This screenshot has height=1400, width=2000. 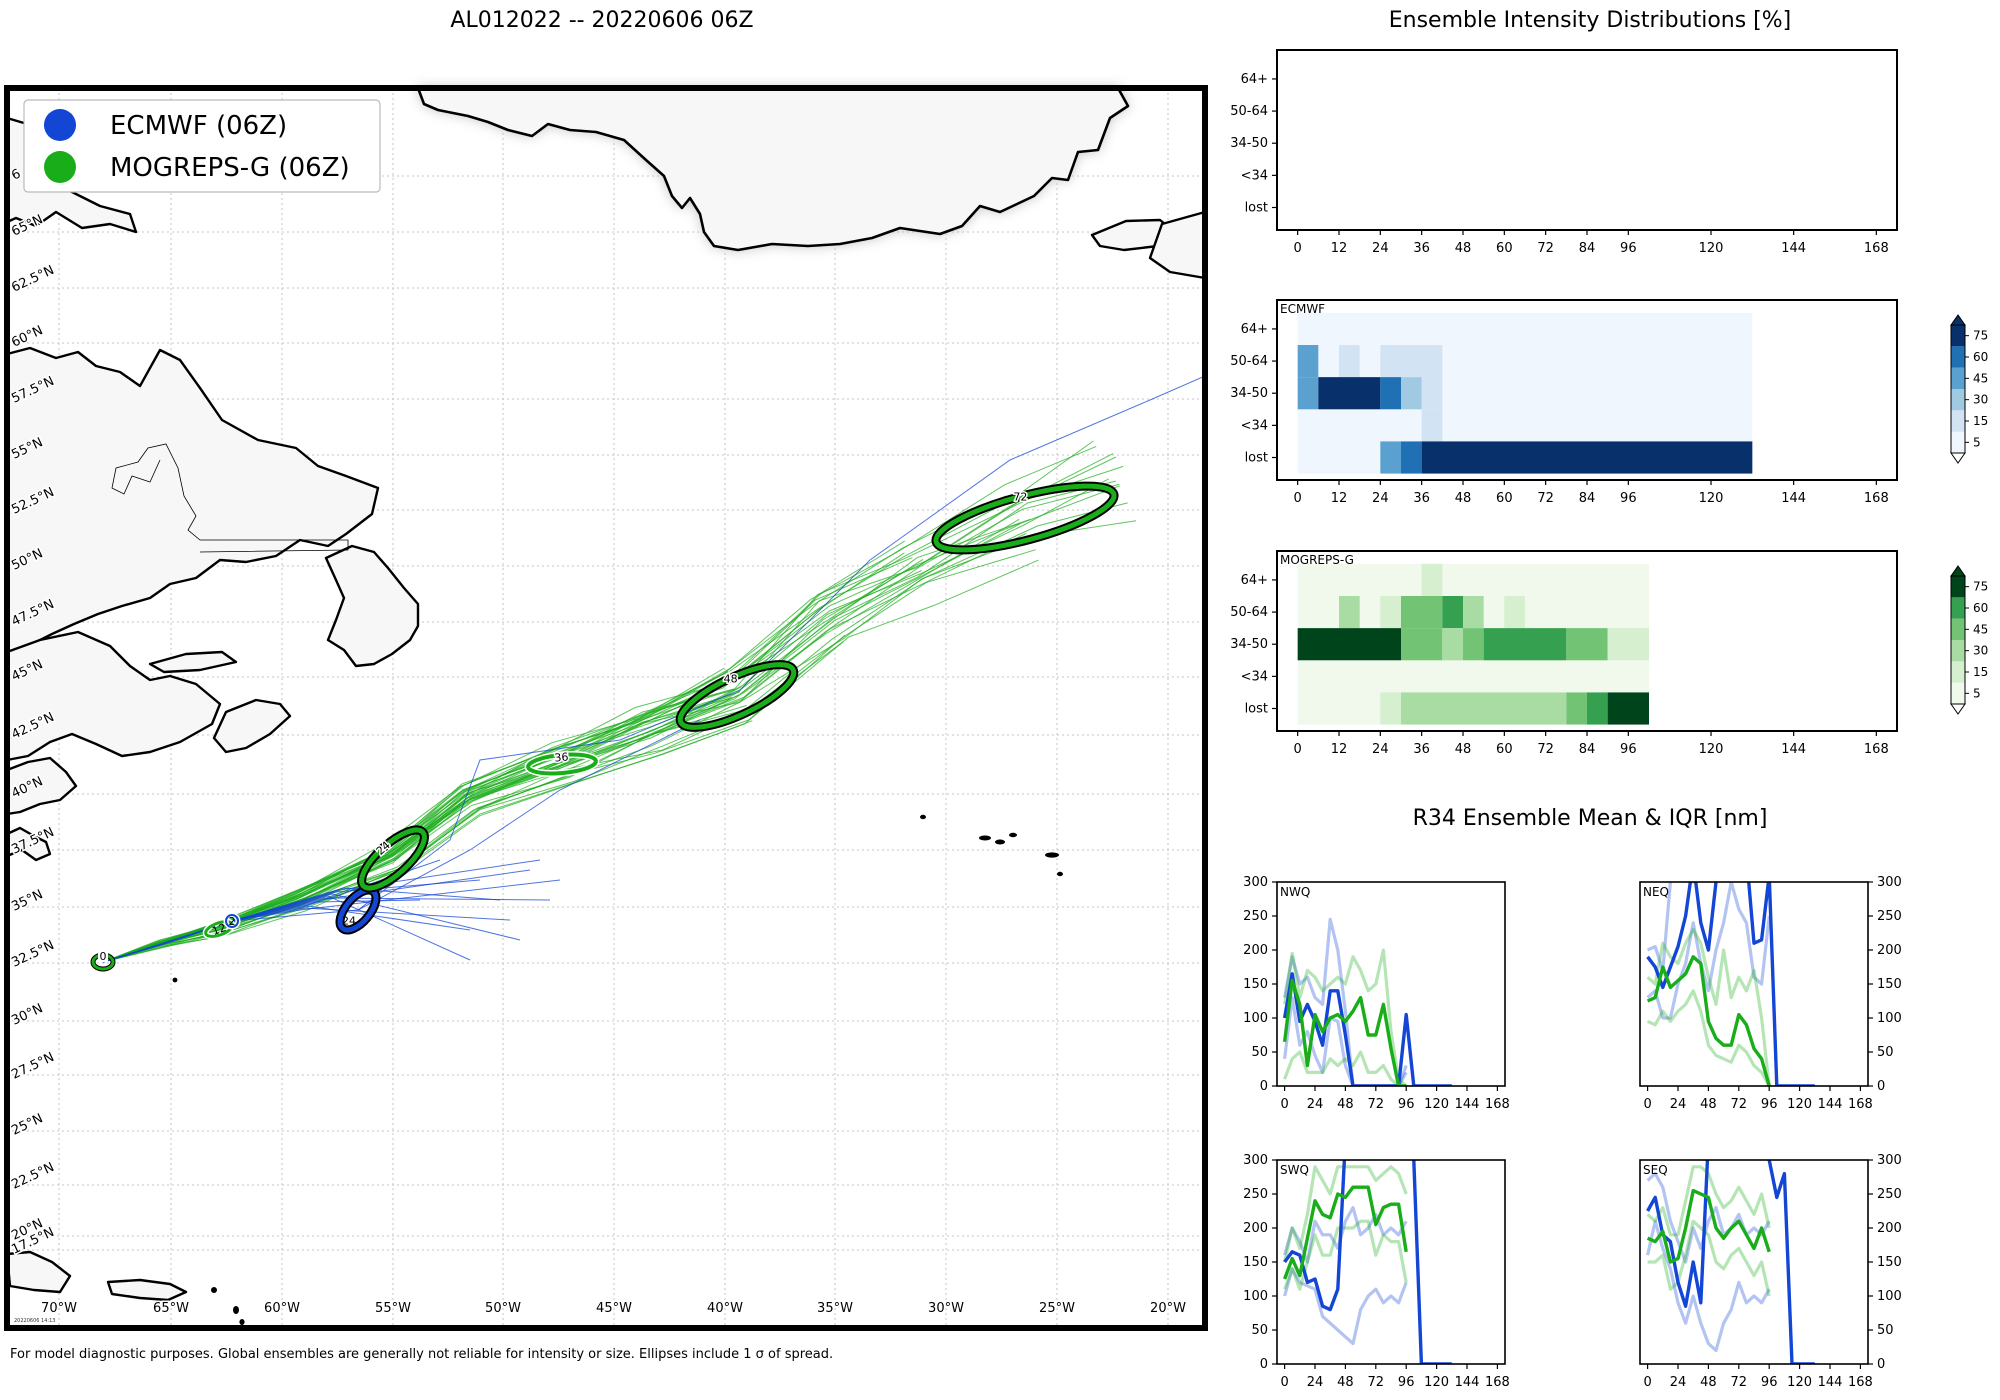 I want to click on line-ytick-label: 250, so click(x=1255, y=916).